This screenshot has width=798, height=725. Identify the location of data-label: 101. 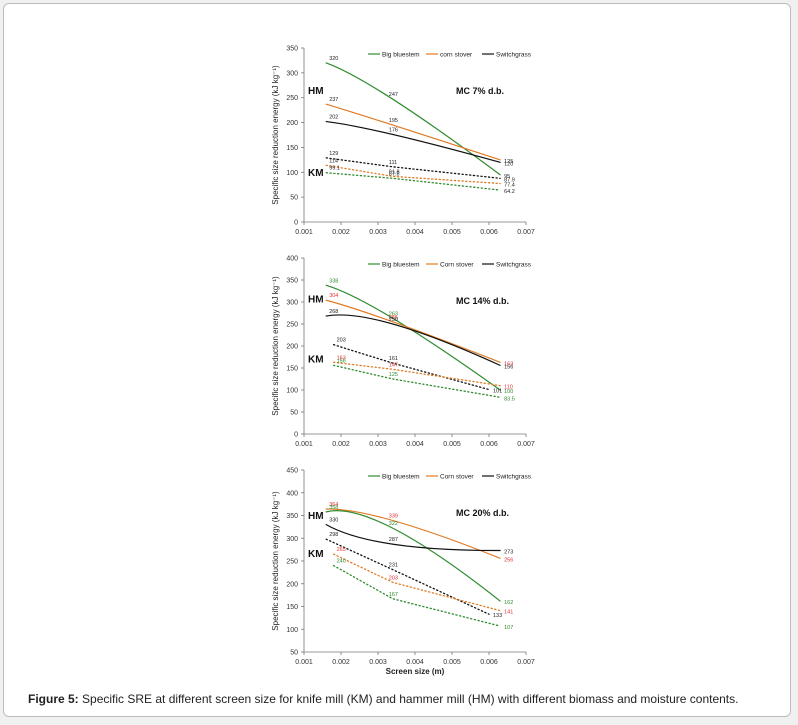
(497, 392).